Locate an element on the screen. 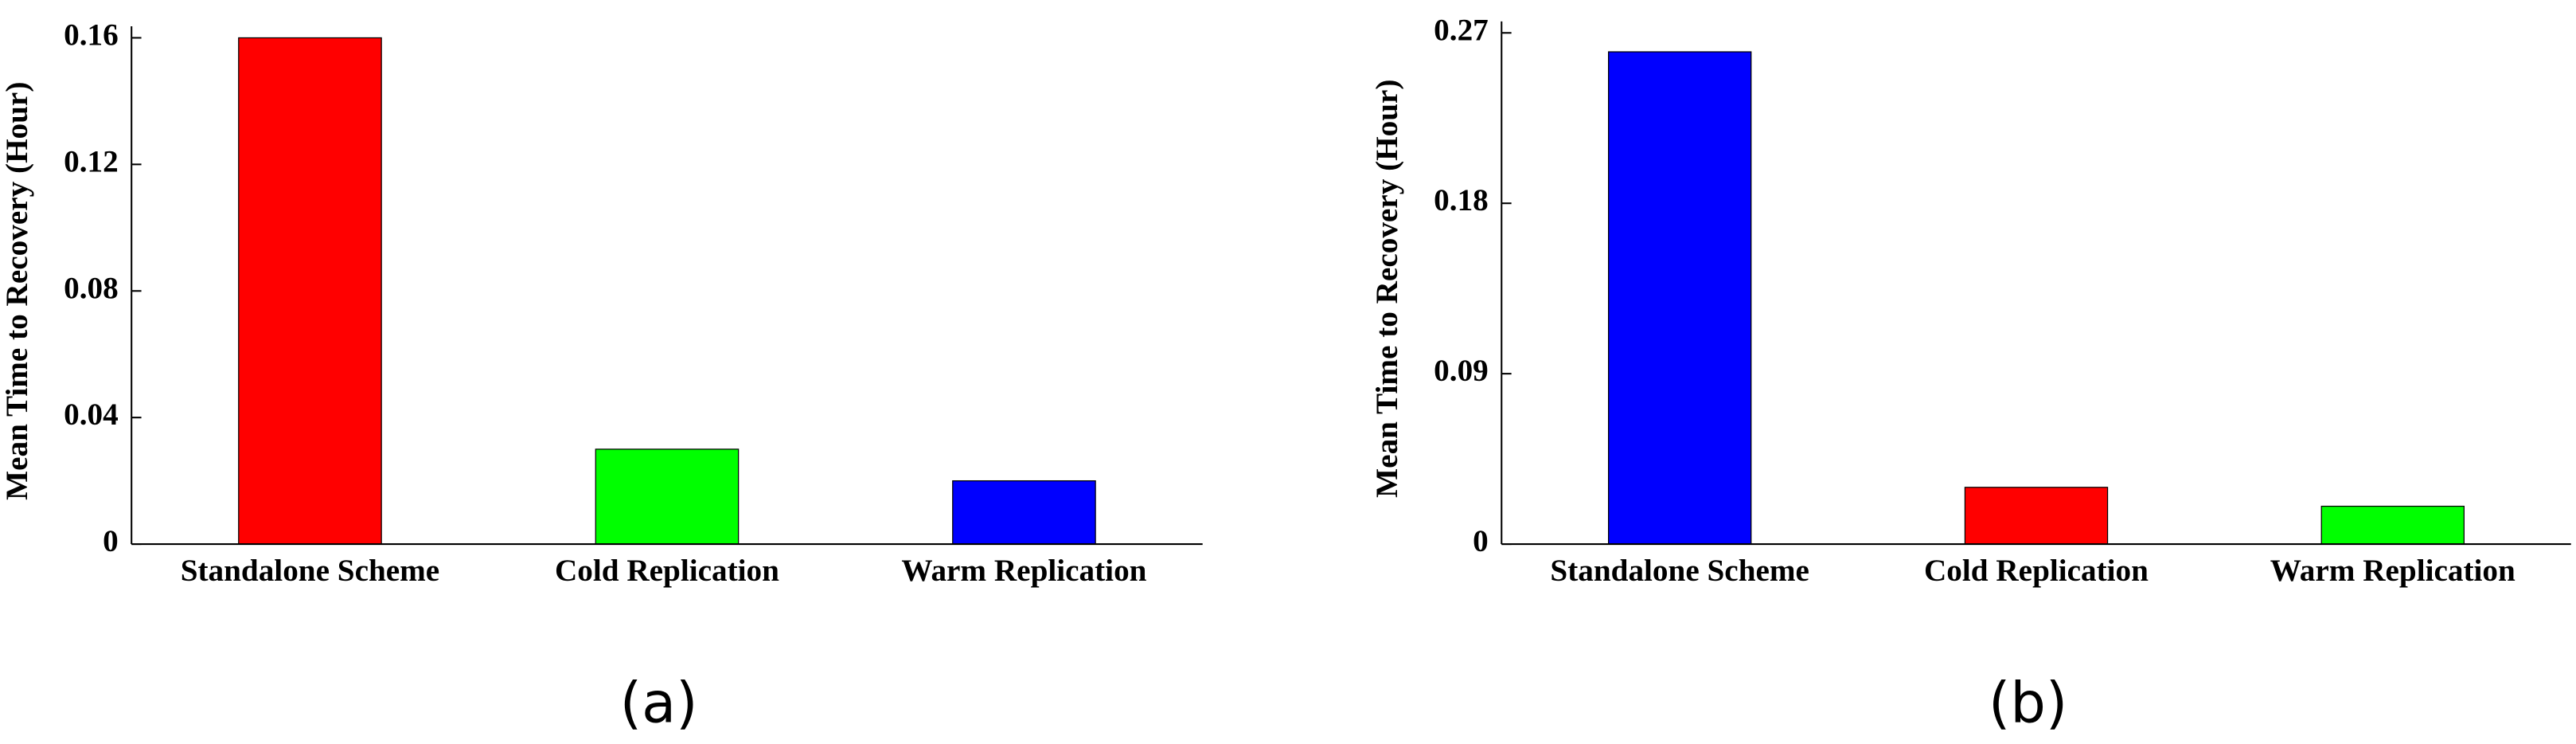 This screenshot has height=744, width=2576. y-tick-label: 0.12 is located at coordinates (91, 161).